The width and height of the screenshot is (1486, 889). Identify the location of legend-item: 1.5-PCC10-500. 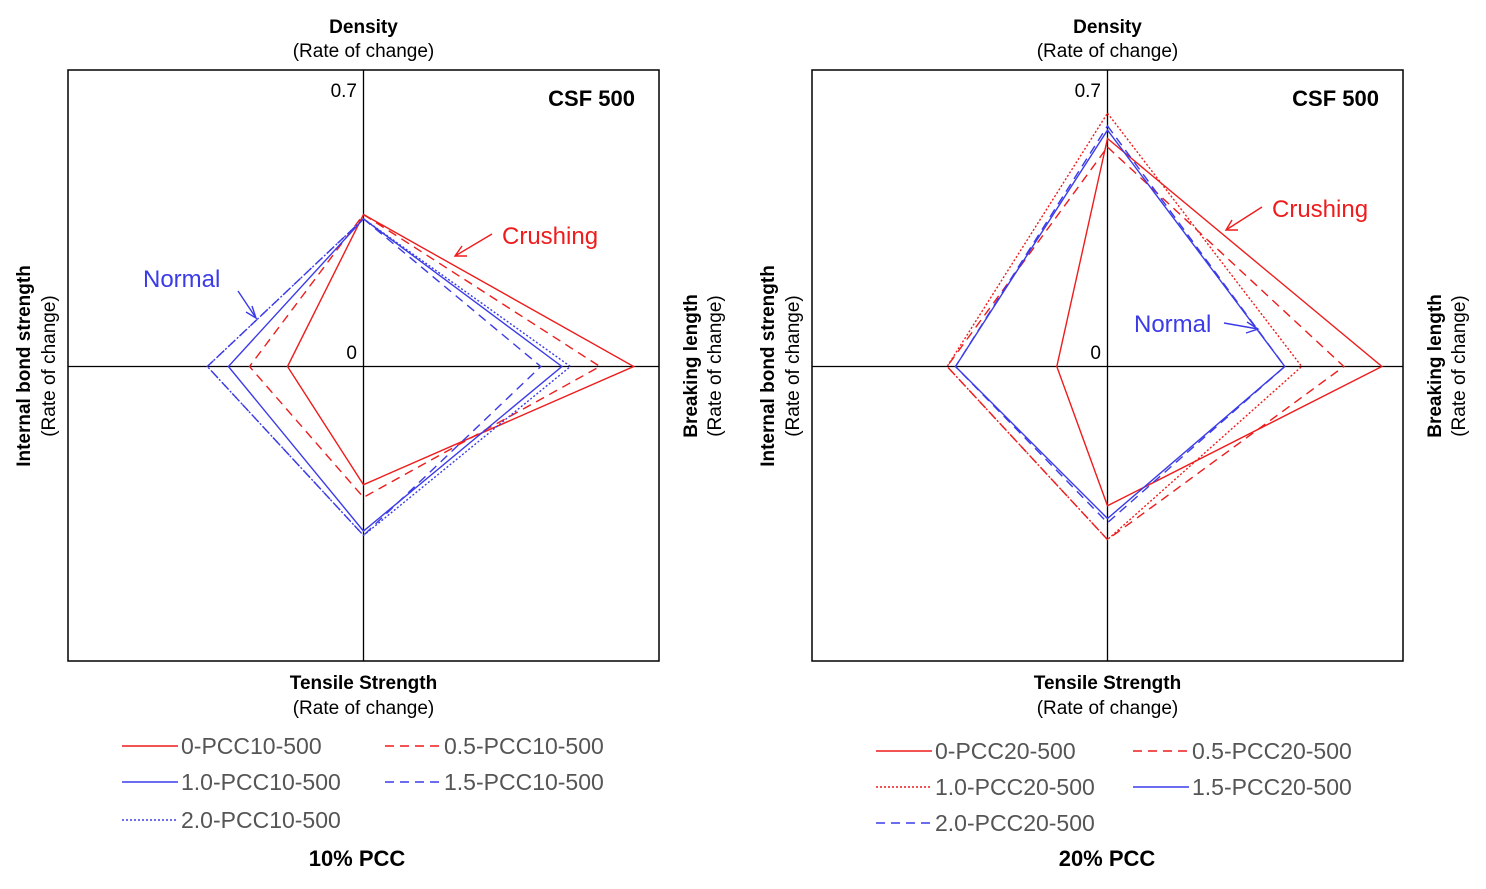
(494, 782).